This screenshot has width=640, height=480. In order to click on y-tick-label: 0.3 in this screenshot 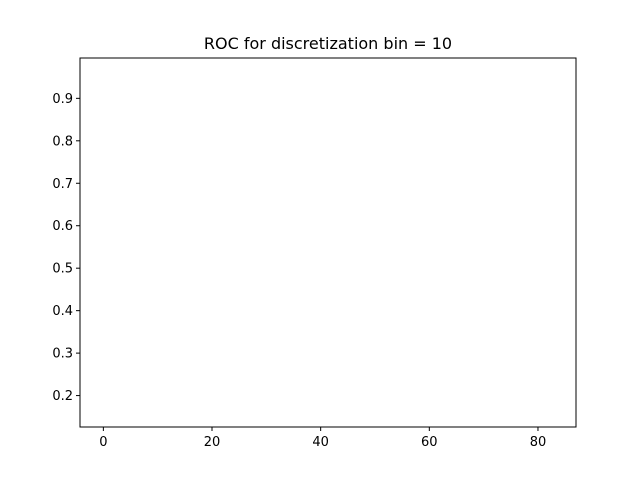, I will do `click(62, 354)`.